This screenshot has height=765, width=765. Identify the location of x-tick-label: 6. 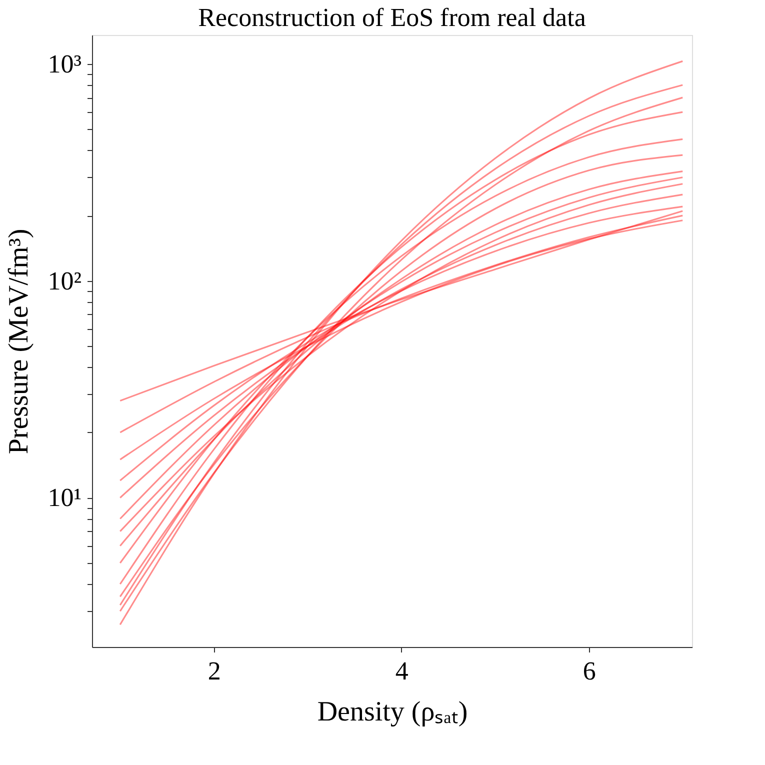
(589, 671).